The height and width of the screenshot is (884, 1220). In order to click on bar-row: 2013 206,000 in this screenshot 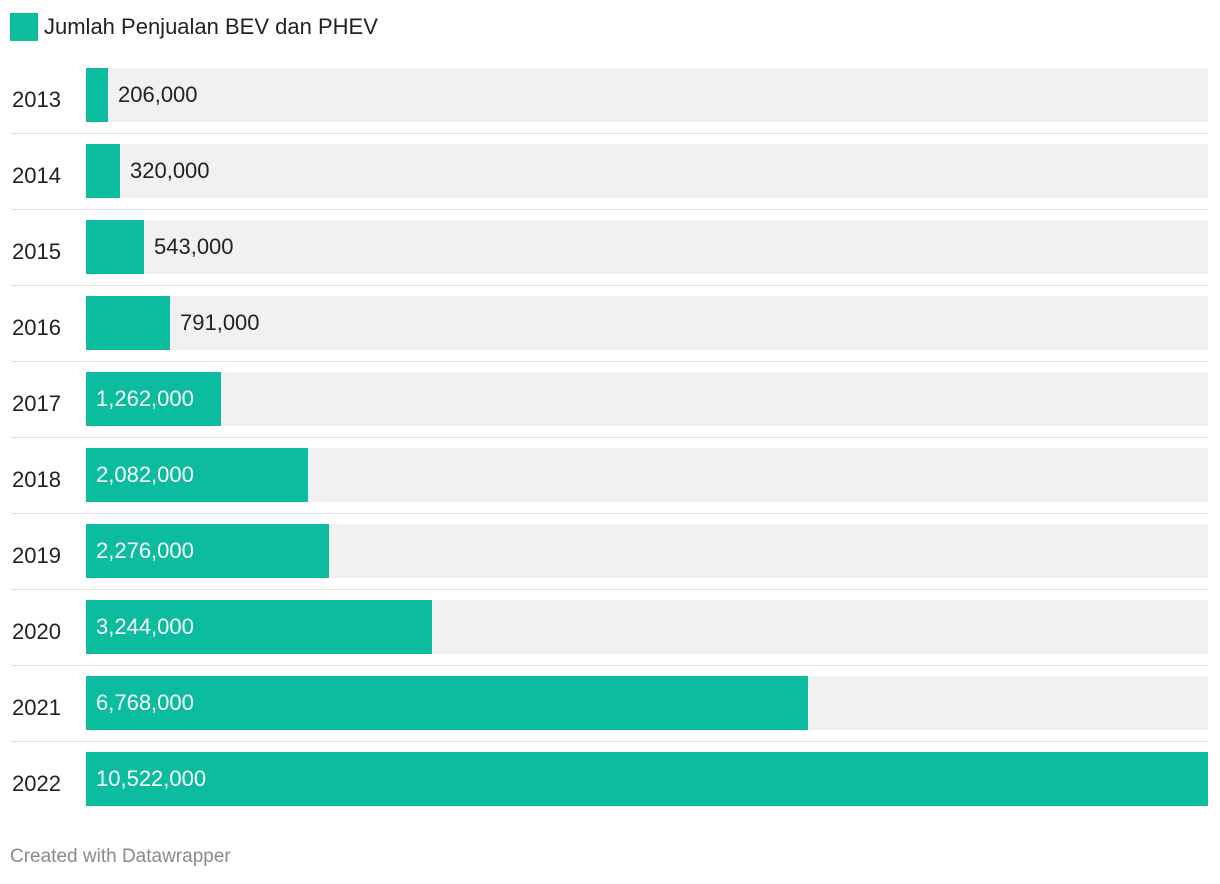, I will do `click(610, 106)`.